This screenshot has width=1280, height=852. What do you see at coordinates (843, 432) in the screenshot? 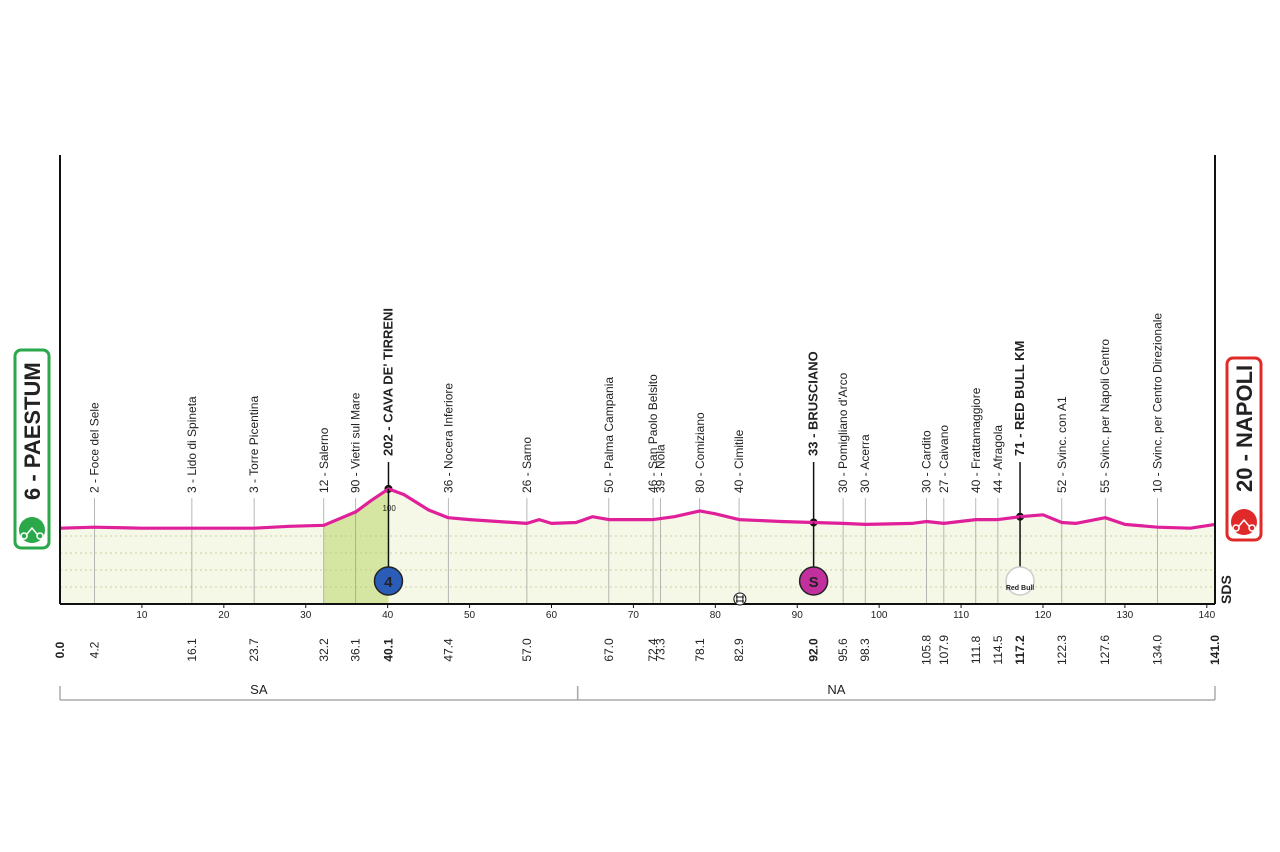
I see `waypoint-name: 30 - Pomigliano d'Arco` at bounding box center [843, 432].